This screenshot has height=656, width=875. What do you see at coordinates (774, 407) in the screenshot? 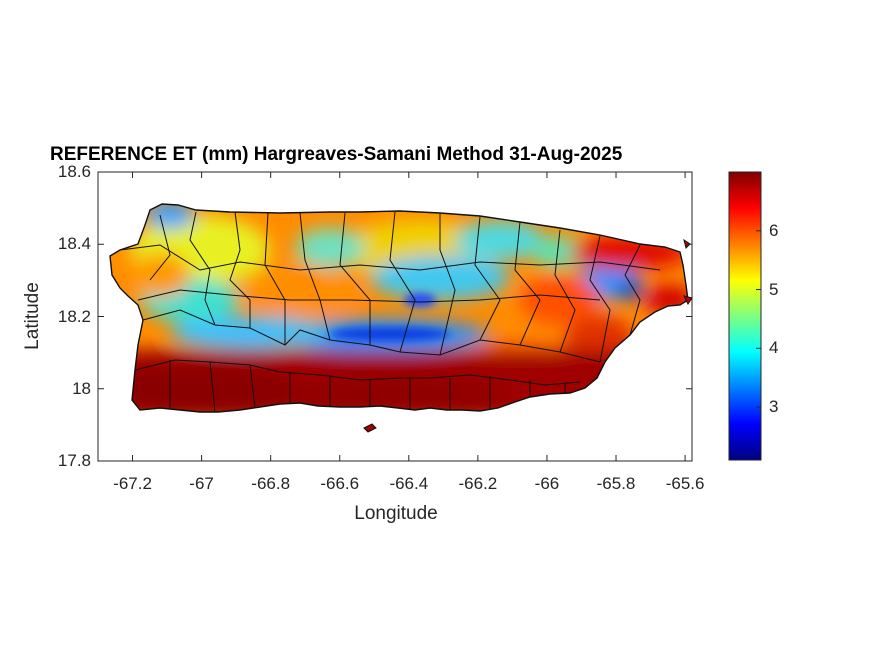
I see `colorbar-tick-label: 3` at bounding box center [774, 407].